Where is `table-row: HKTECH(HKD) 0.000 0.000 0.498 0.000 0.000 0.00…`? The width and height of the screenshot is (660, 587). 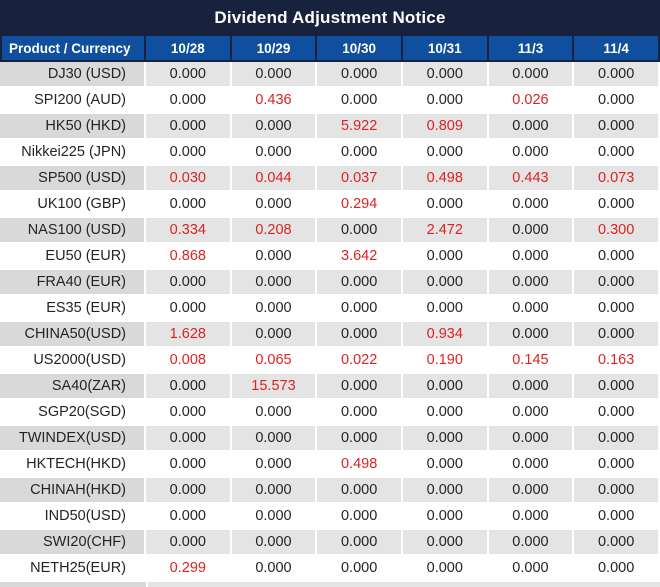
table-row: HKTECH(HKD) 0.000 0.000 0.498 0.000 0.000 0.00… is located at coordinates (330, 465).